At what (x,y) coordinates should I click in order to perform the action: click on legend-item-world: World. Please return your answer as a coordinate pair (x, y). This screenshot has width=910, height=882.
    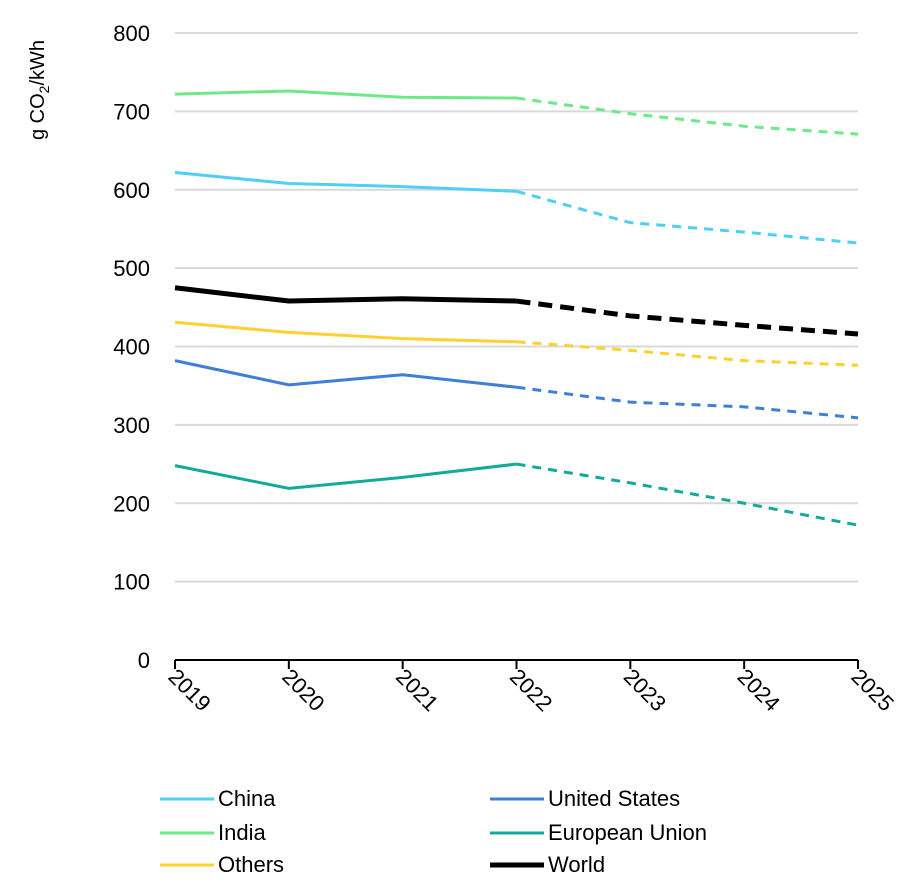
    Looking at the image, I should click on (547, 864).